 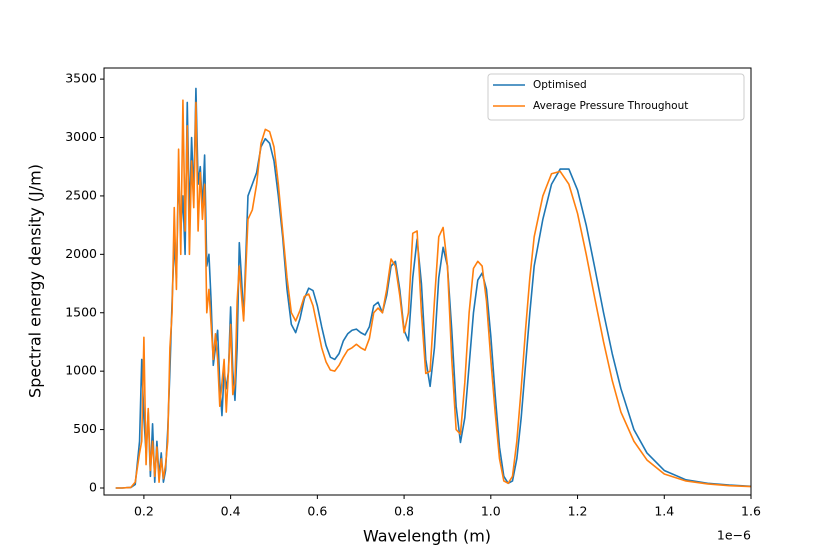 I want to click on y-tick-label: 1000, so click(x=81, y=370).